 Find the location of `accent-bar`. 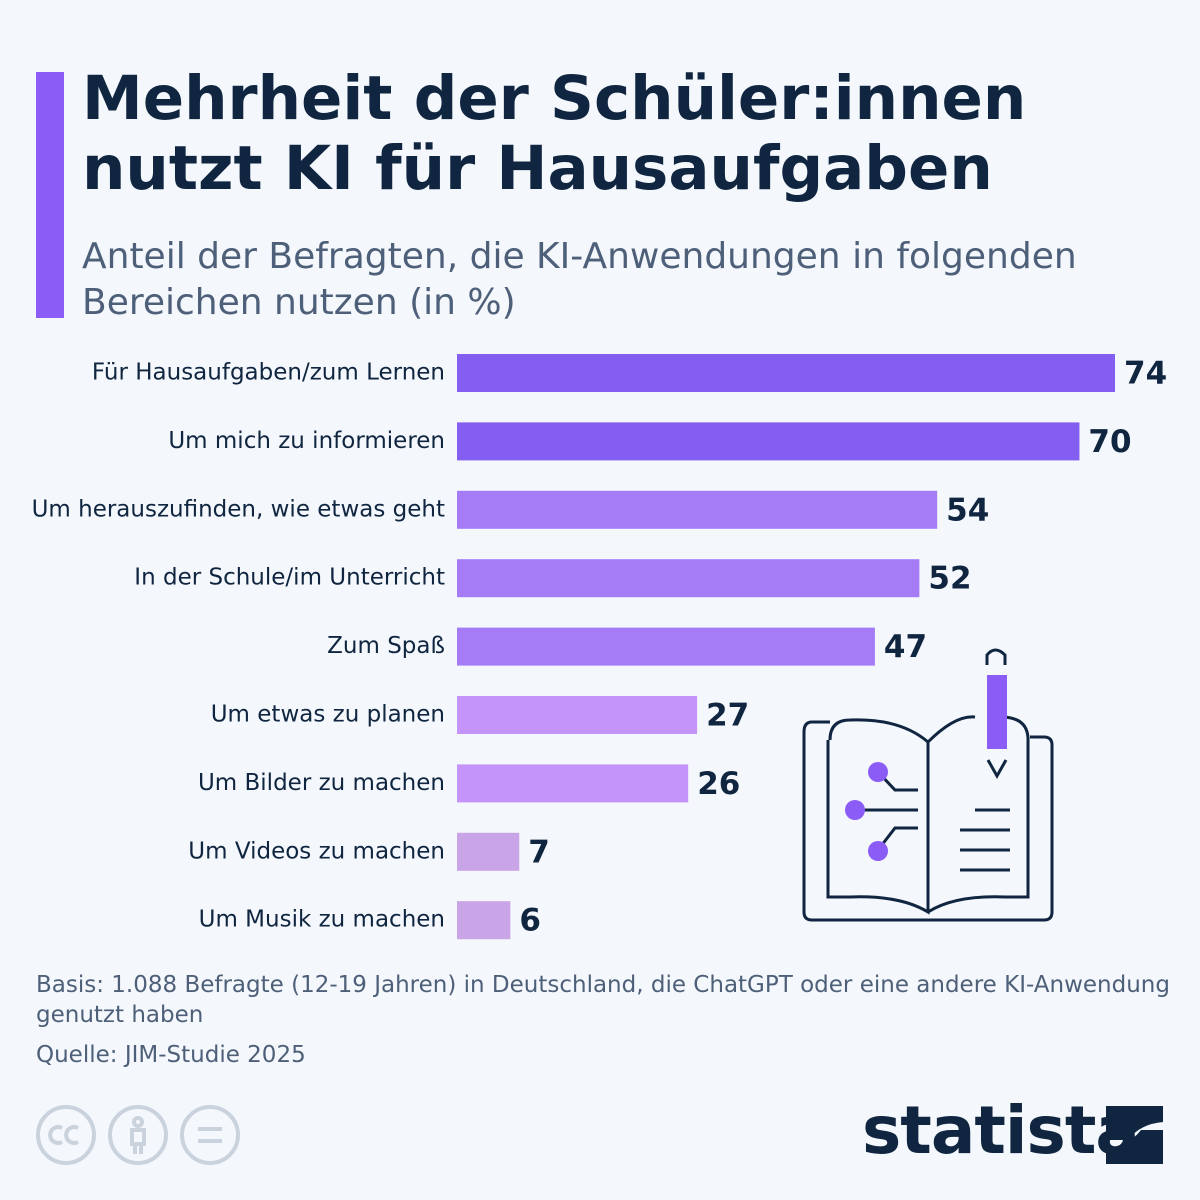

accent-bar is located at coordinates (50, 195).